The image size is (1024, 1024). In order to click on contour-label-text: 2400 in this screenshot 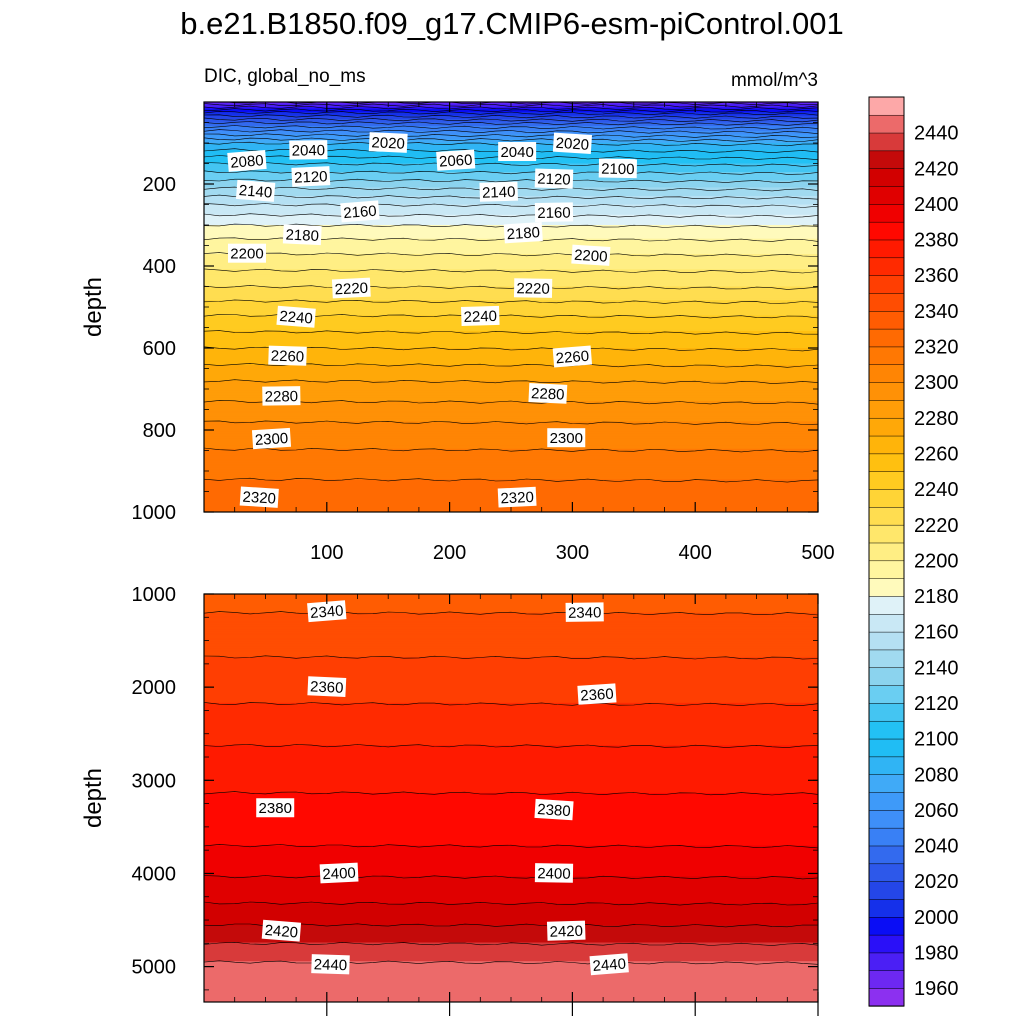, I will do `click(339, 874)`.